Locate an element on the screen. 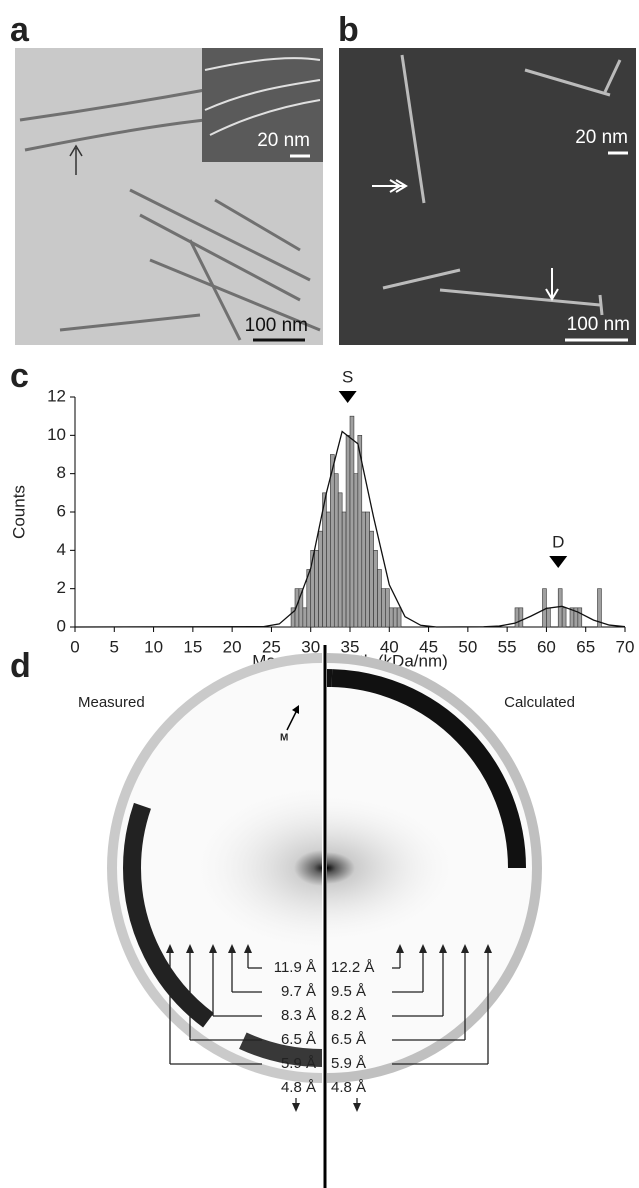 This screenshot has width=639, height=1188. measured-label: 11.9 Å is located at coordinates (295, 967).